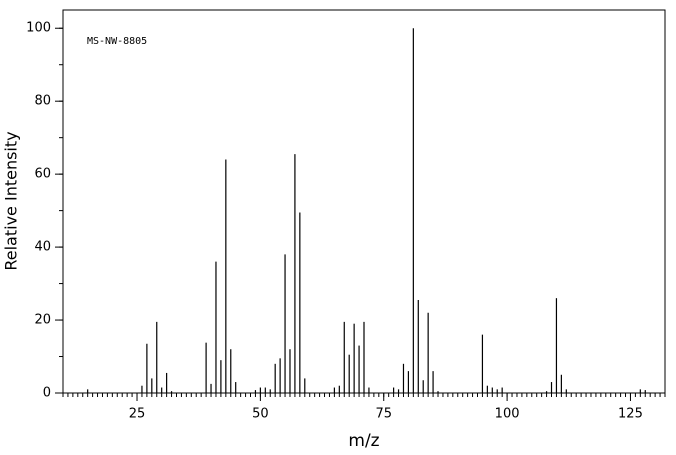 The height and width of the screenshot is (455, 676). I want to click on y-tick-label: 100, so click(38, 28).